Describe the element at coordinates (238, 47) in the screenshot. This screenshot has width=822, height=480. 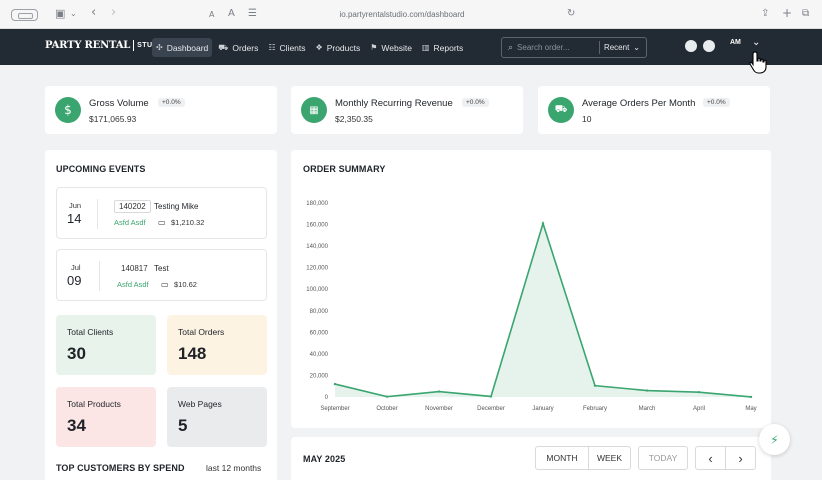
I see `nav-item-orders: ⛟ Orders` at that location.